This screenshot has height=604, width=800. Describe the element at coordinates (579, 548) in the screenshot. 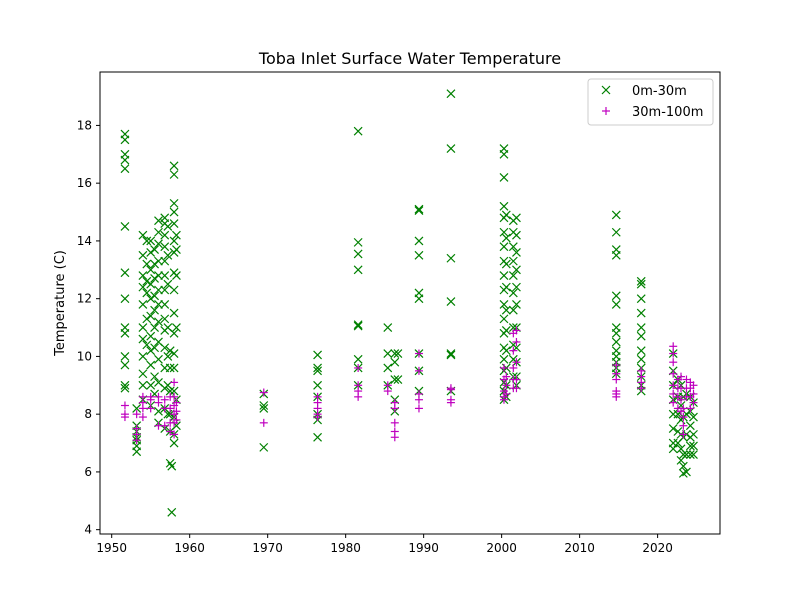

I see `x-tick-label: 2010` at that location.